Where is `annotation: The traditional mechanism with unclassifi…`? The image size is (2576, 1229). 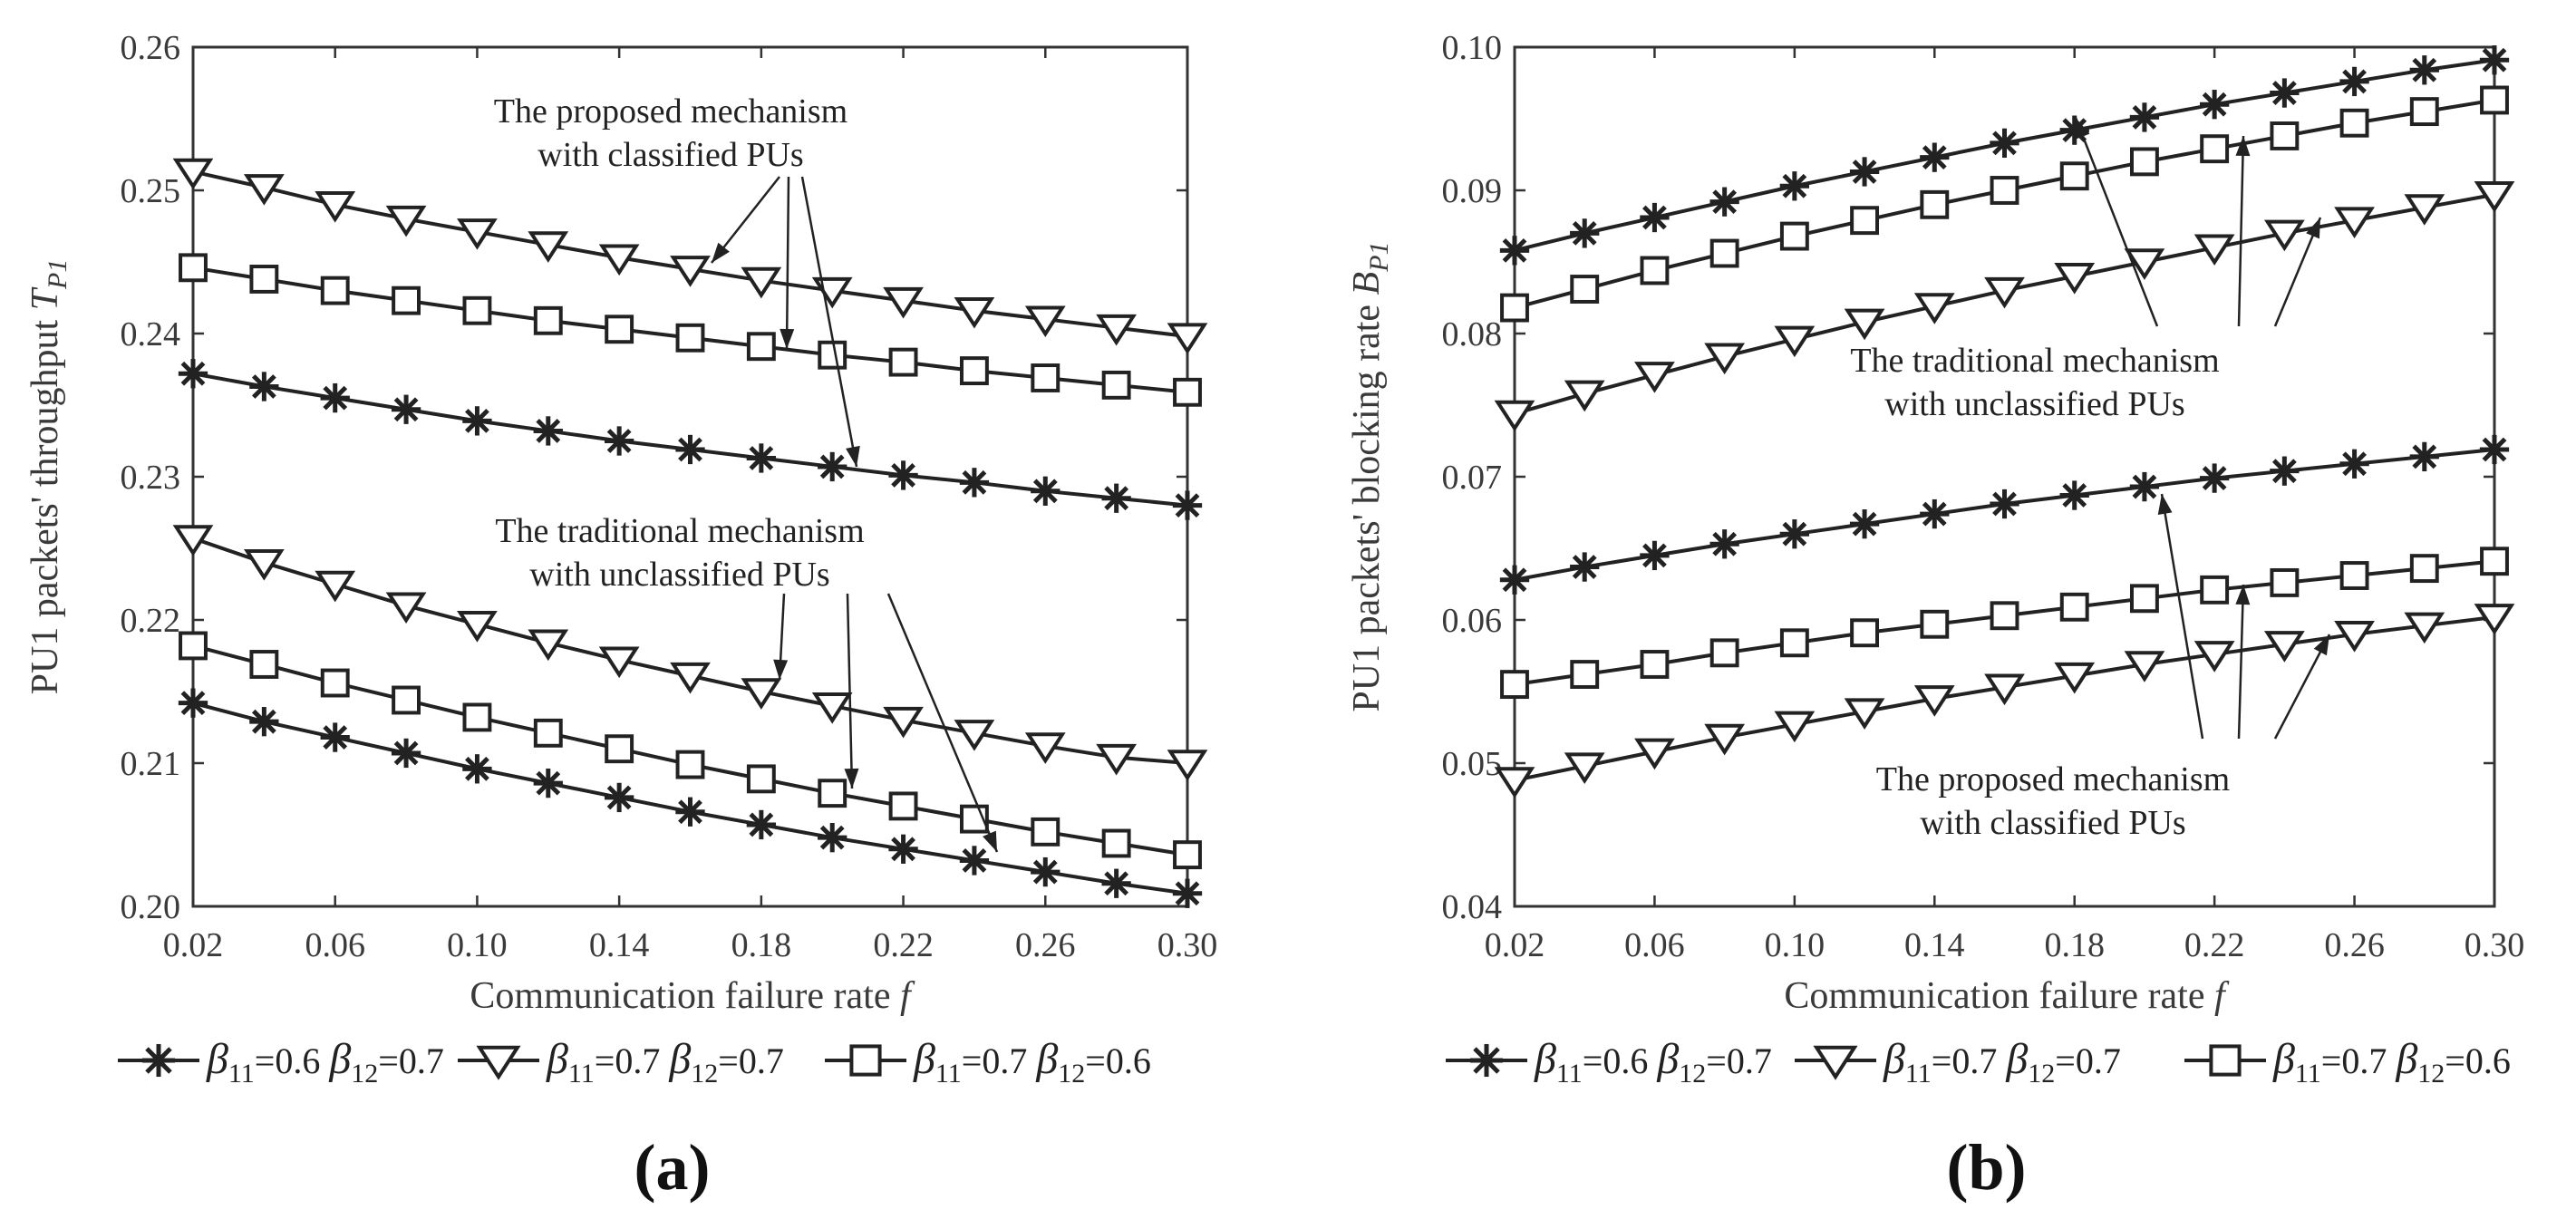 annotation: The traditional mechanism with unclassifi… is located at coordinates (2086, 270).